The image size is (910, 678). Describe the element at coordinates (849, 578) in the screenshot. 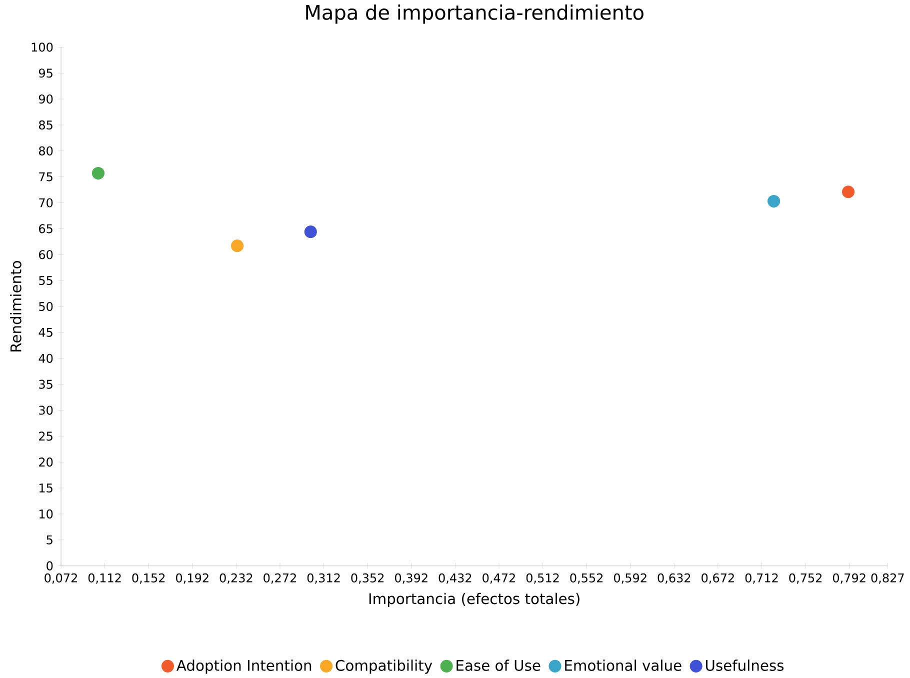

I see `x-tick-label: 0,792` at that location.